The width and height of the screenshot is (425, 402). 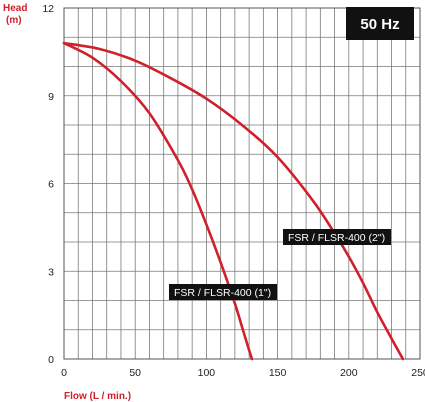 What do you see at coordinates (278, 373) in the screenshot?
I see `x-tick-label: 150` at bounding box center [278, 373].